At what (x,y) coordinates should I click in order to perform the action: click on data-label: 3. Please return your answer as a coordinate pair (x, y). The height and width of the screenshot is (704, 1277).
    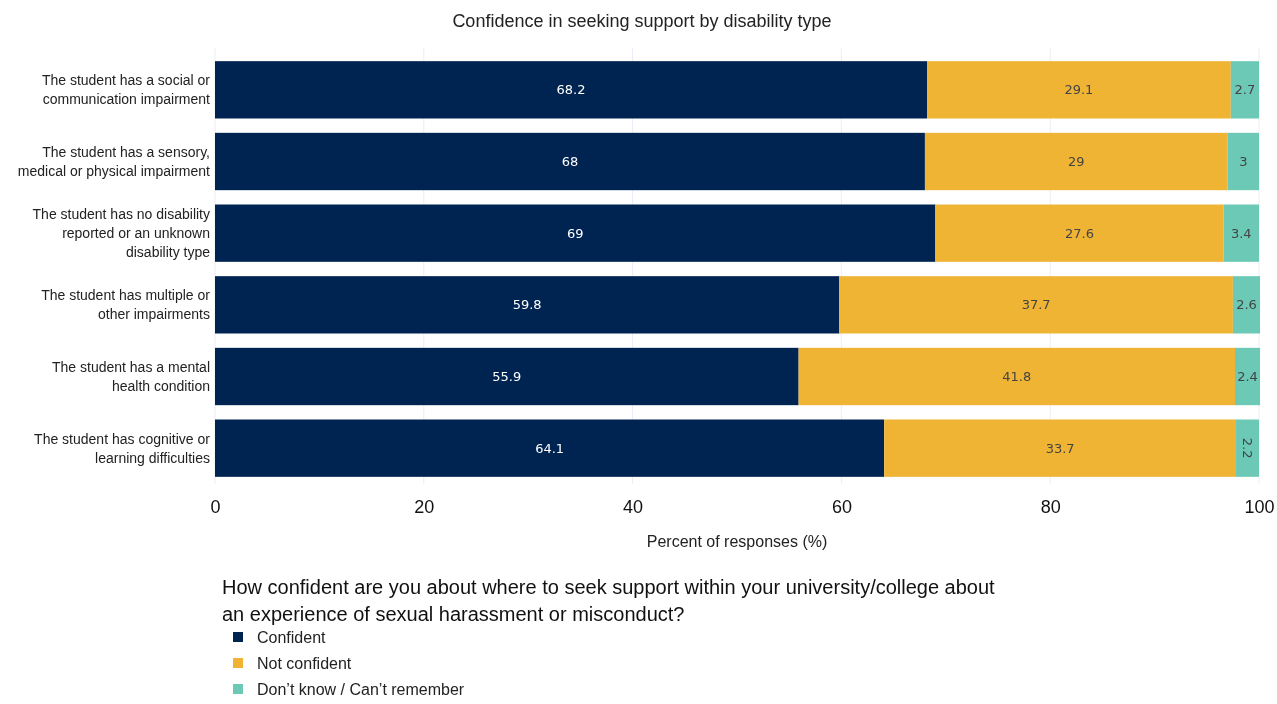
    Looking at the image, I should click on (1243, 161).